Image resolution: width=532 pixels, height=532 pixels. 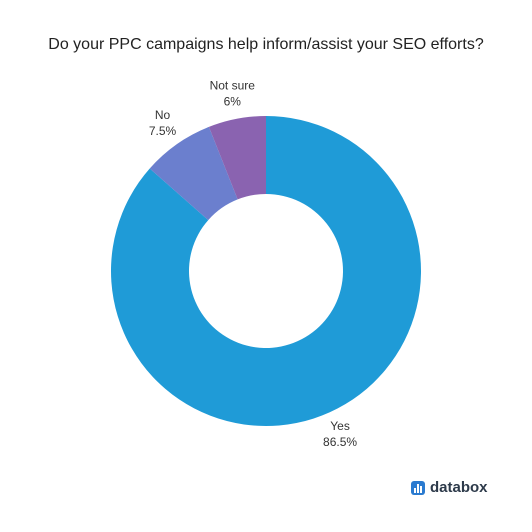 I want to click on slice-value: 7.5%, so click(x=163, y=131).